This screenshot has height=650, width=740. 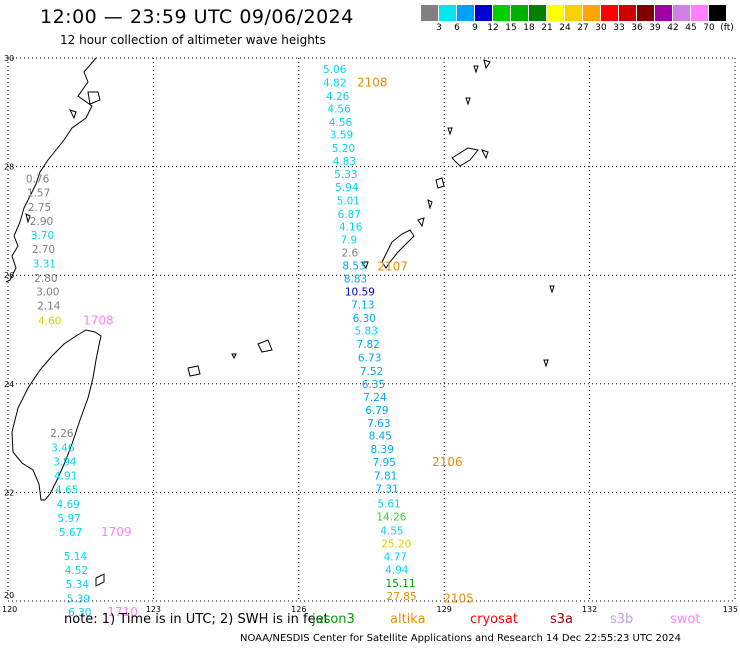 What do you see at coordinates (601, 28) in the screenshot?
I see `colorbar-tick-label: 30` at bounding box center [601, 28].